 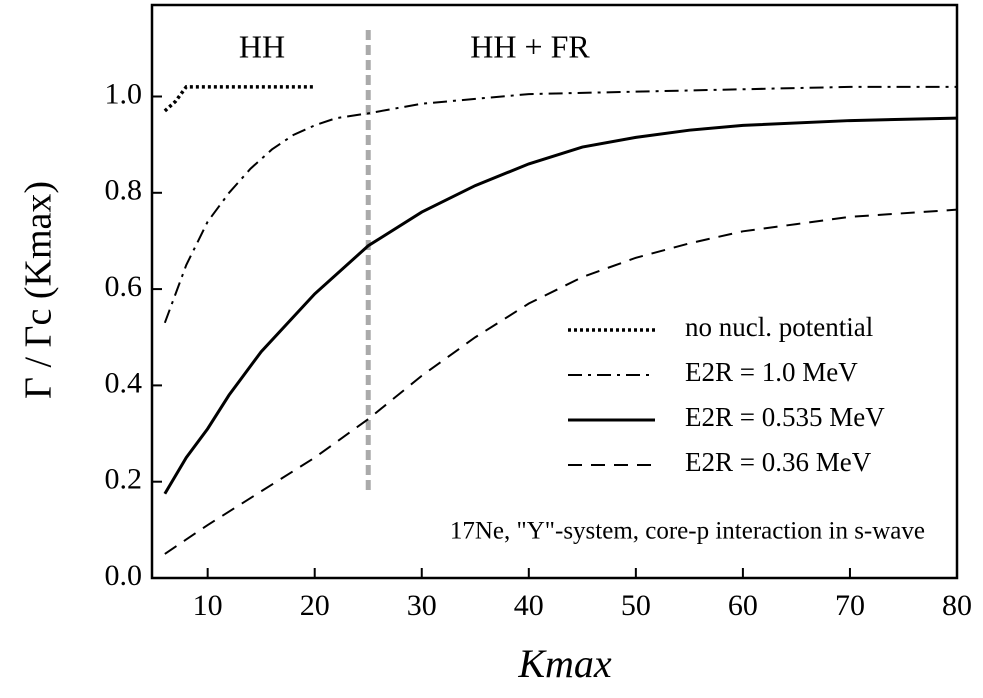 What do you see at coordinates (124, 575) in the screenshot?
I see `y-tick-label: 0.0` at bounding box center [124, 575].